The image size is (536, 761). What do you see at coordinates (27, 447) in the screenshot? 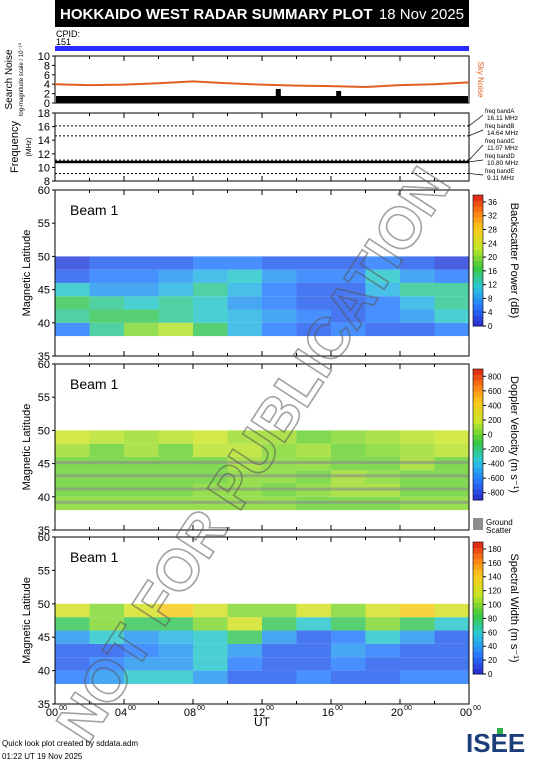
I see `velocity-ylabel: Magnetic Latitude` at bounding box center [27, 447].